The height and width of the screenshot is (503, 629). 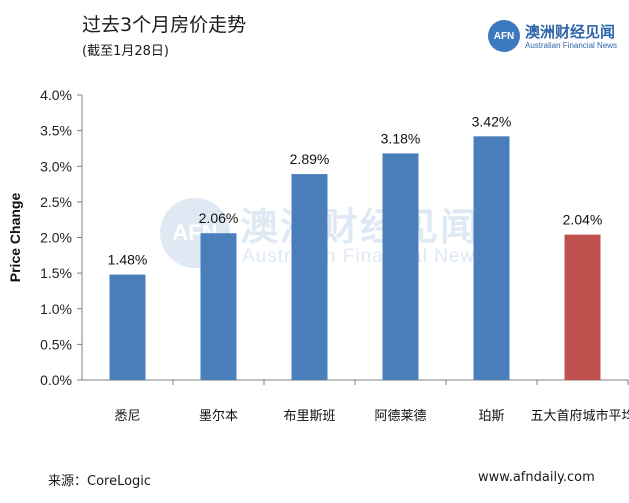 What do you see at coordinates (401, 138) in the screenshot?
I see `data-label: 3.18%` at bounding box center [401, 138].